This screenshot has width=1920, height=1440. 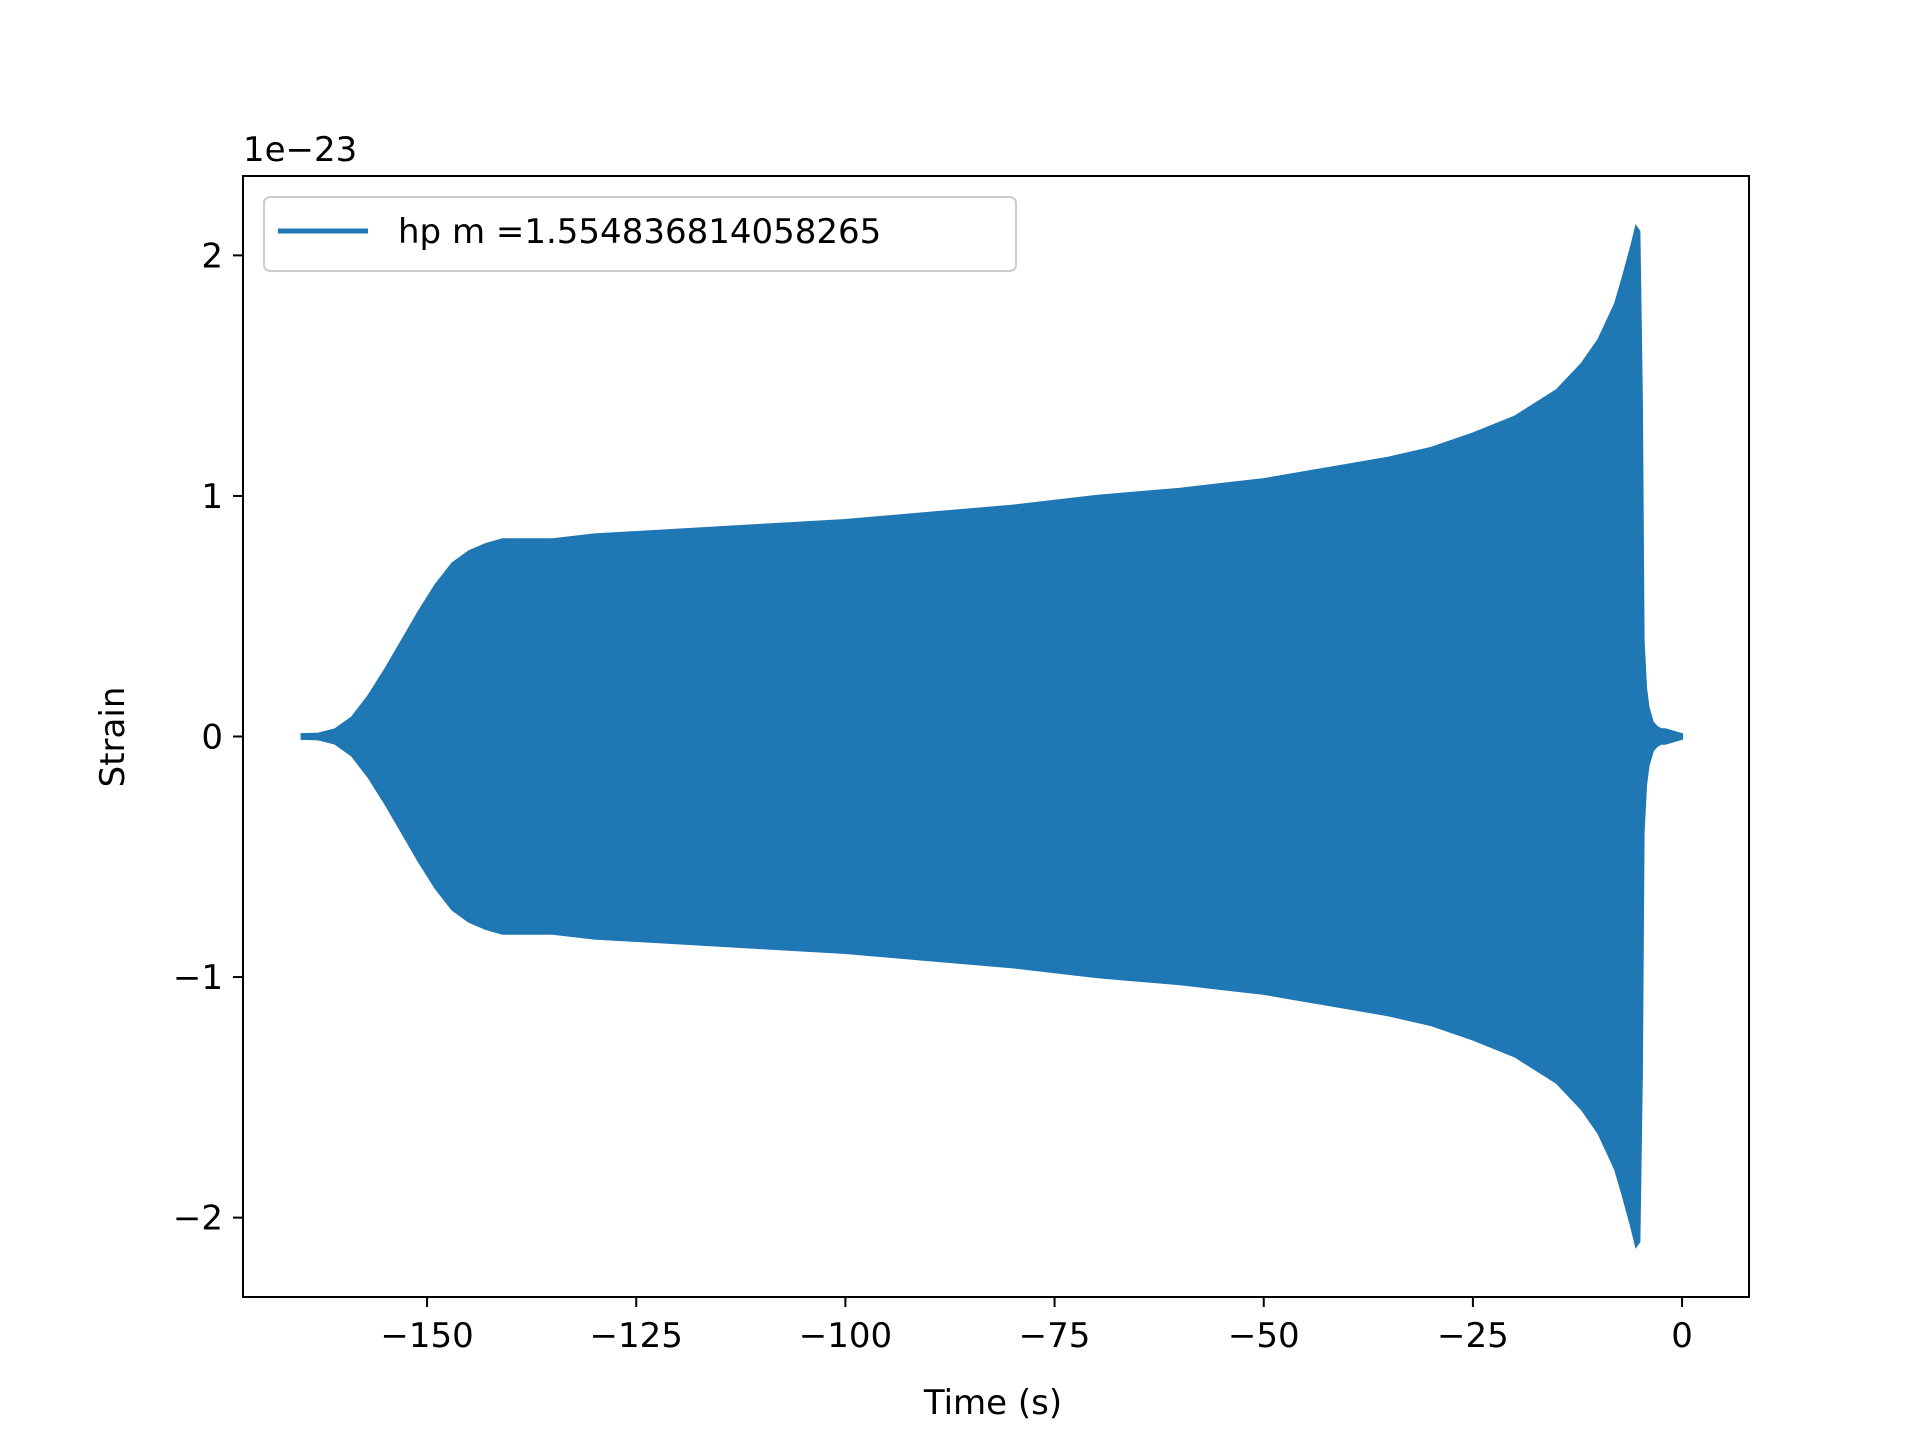 What do you see at coordinates (300, 150) in the screenshot?
I see `y-scale-label: 1e−23` at bounding box center [300, 150].